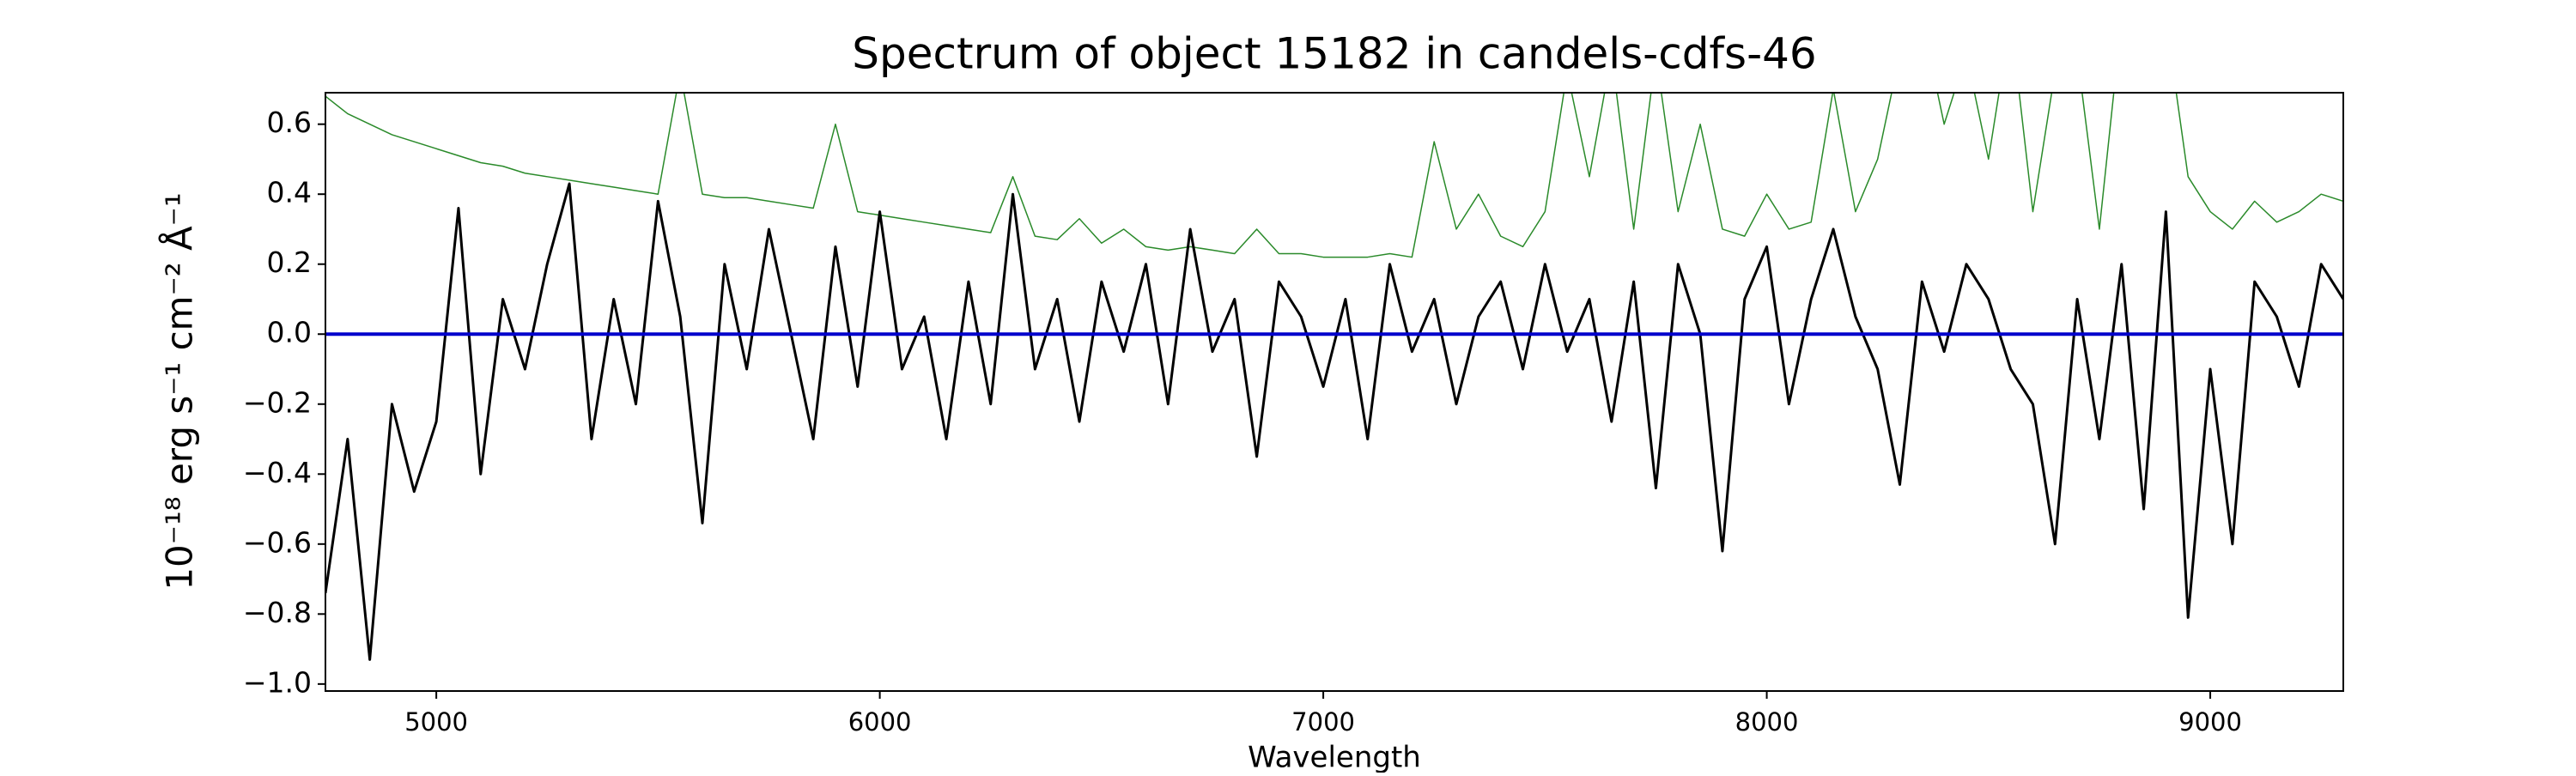  Describe the element at coordinates (278, 612) in the screenshot. I see `y-tick-label: −0.8` at that location.